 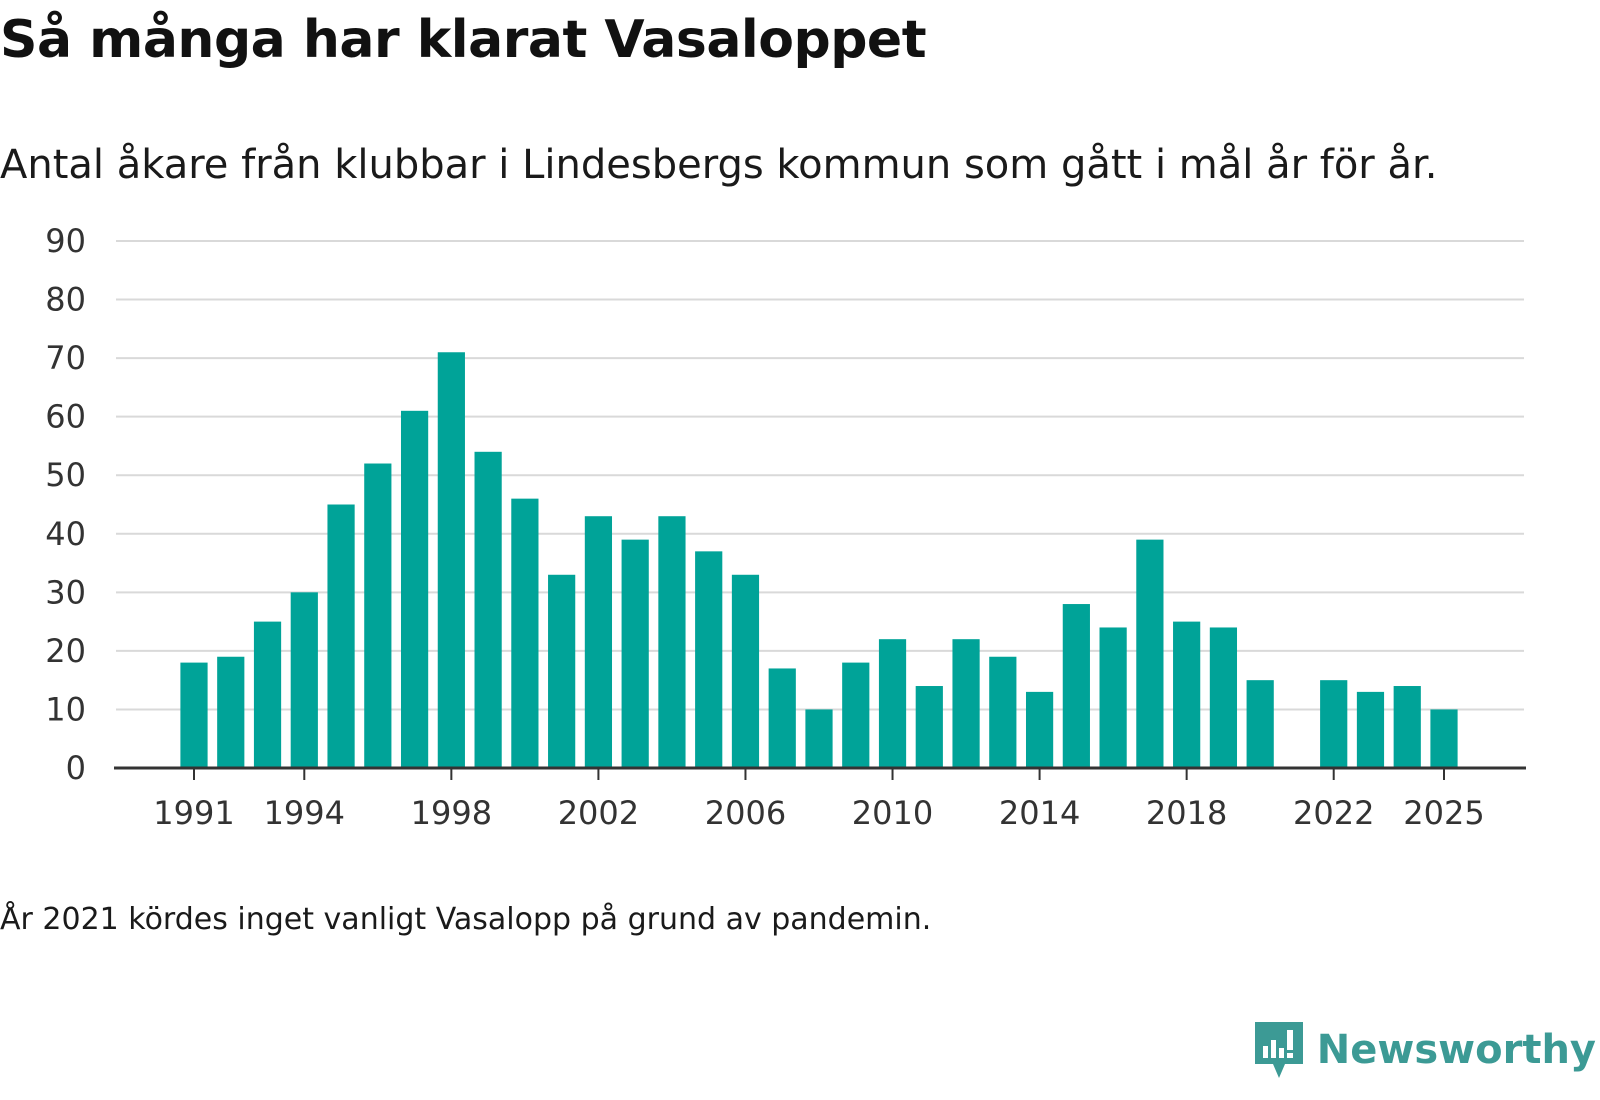 I want to click on bar-2005, so click(x=709, y=659).